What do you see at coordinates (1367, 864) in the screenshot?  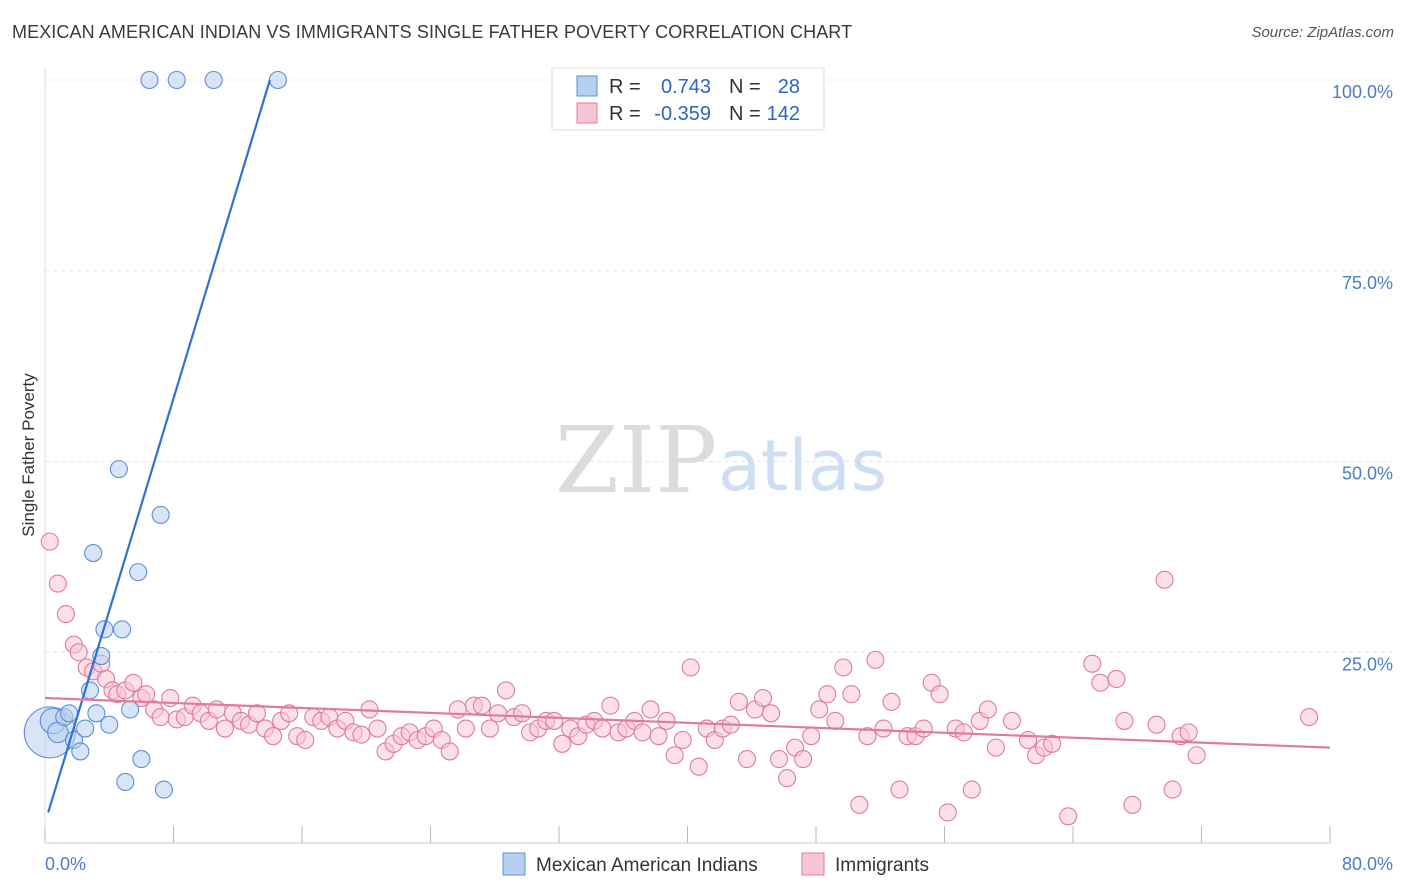 I see `x-tick-label: 80.0%` at bounding box center [1367, 864].